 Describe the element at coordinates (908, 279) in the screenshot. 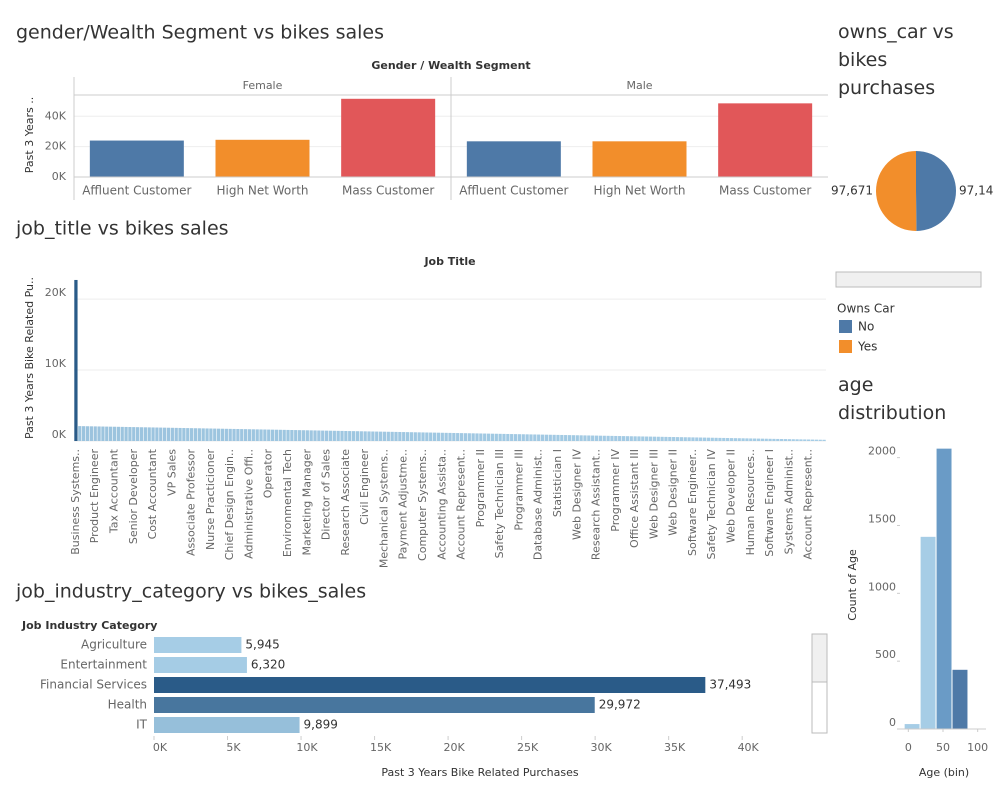

I see `scrollbar` at that location.